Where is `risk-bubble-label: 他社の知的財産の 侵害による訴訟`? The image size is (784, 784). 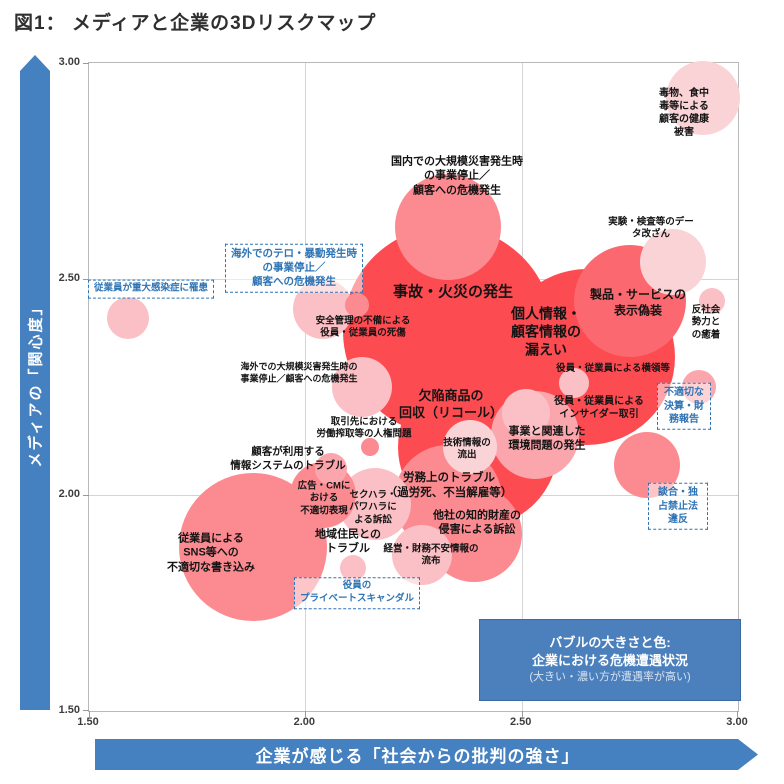
risk-bubble-label: 他社の知的財産の 侵害による訴訟 is located at coordinates (477, 522).